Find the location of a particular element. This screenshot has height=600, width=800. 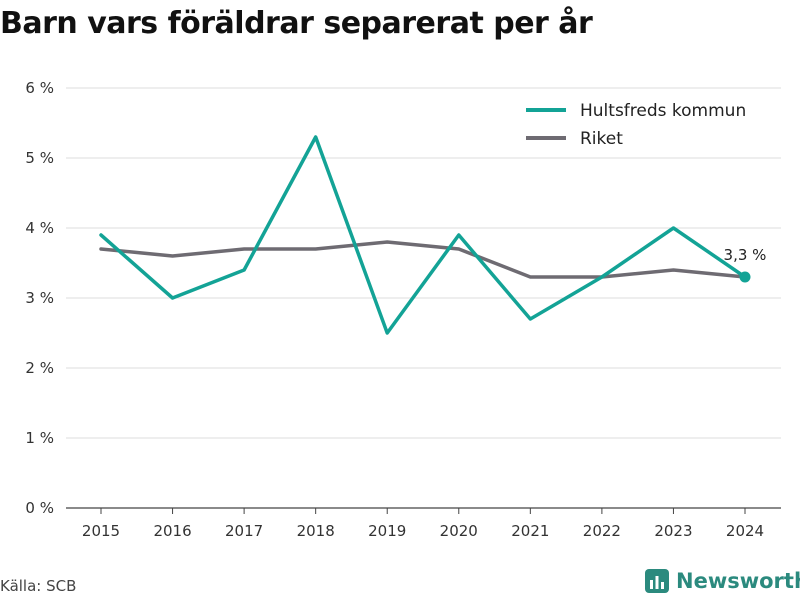

y-tick-label: 0 % is located at coordinates (39, 508).